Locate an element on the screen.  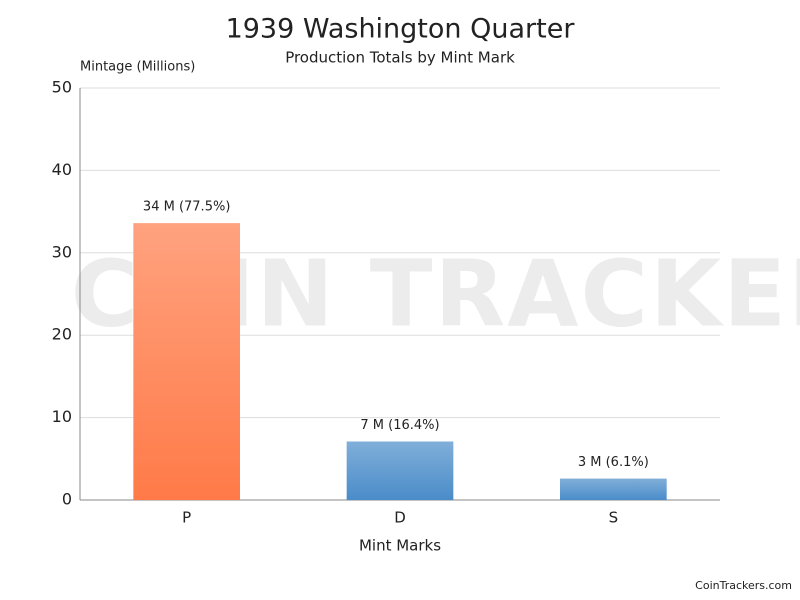
y-tick-label: 0 is located at coordinates (67, 499).